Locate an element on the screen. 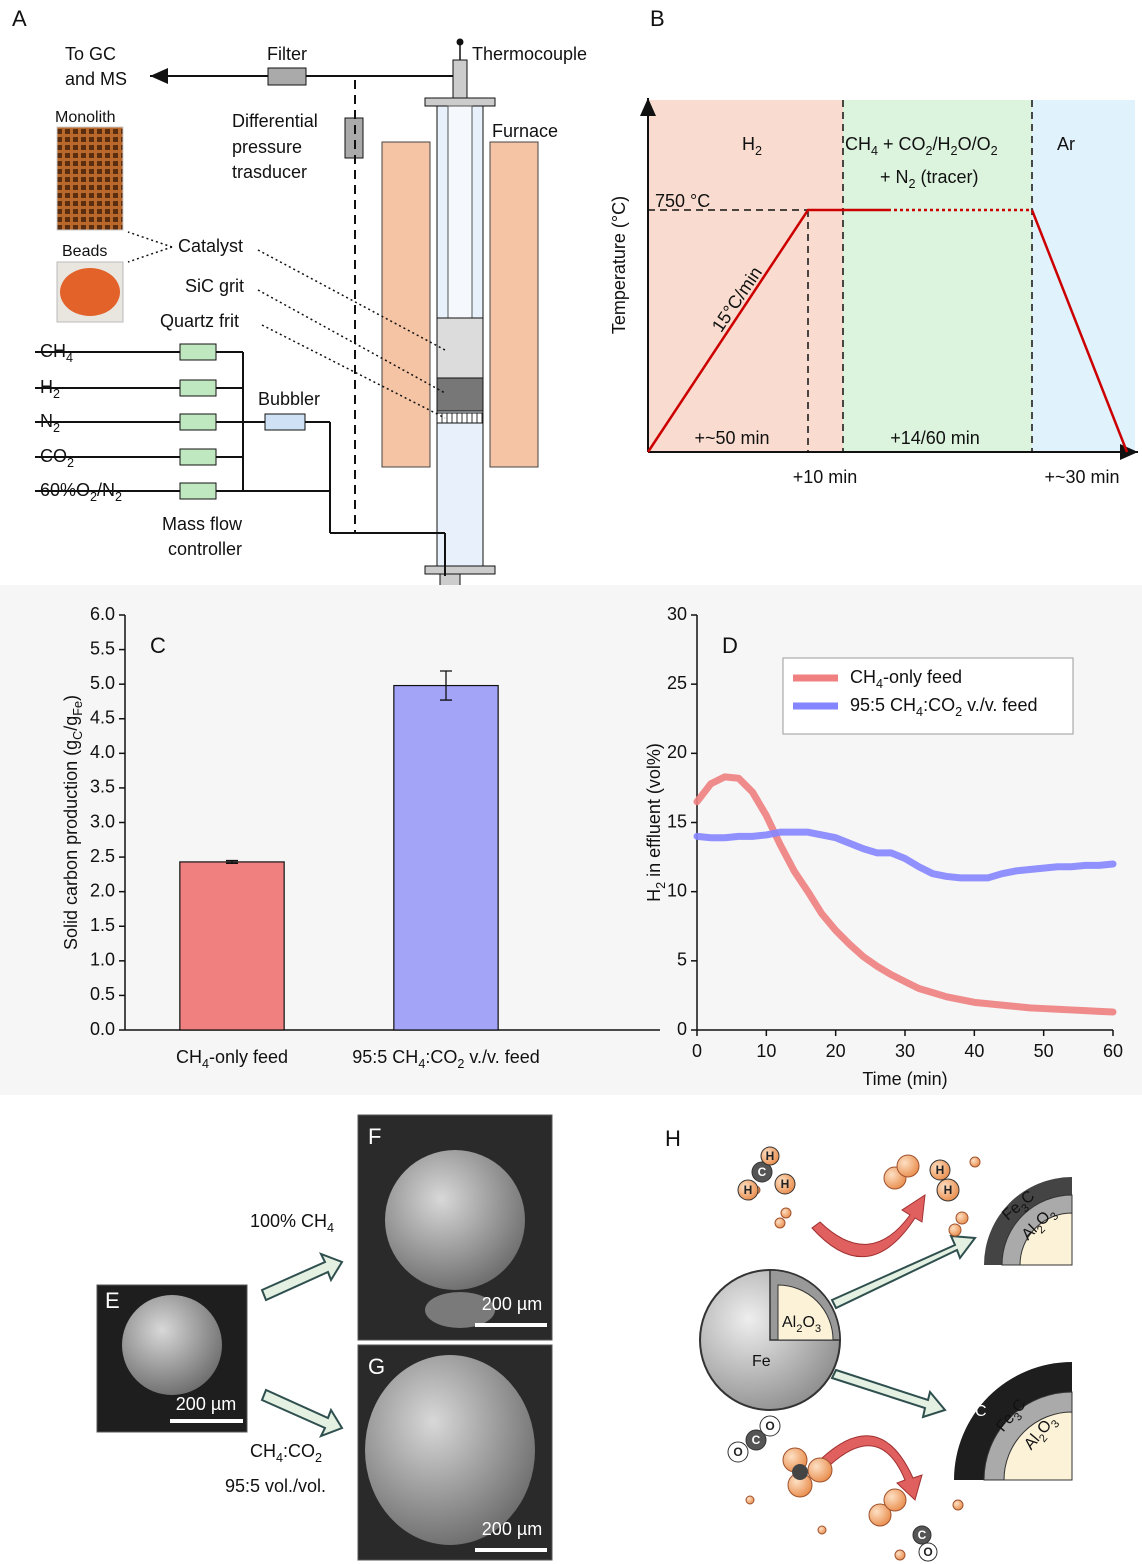  y-tick-label: 4.5 is located at coordinates (102, 718).